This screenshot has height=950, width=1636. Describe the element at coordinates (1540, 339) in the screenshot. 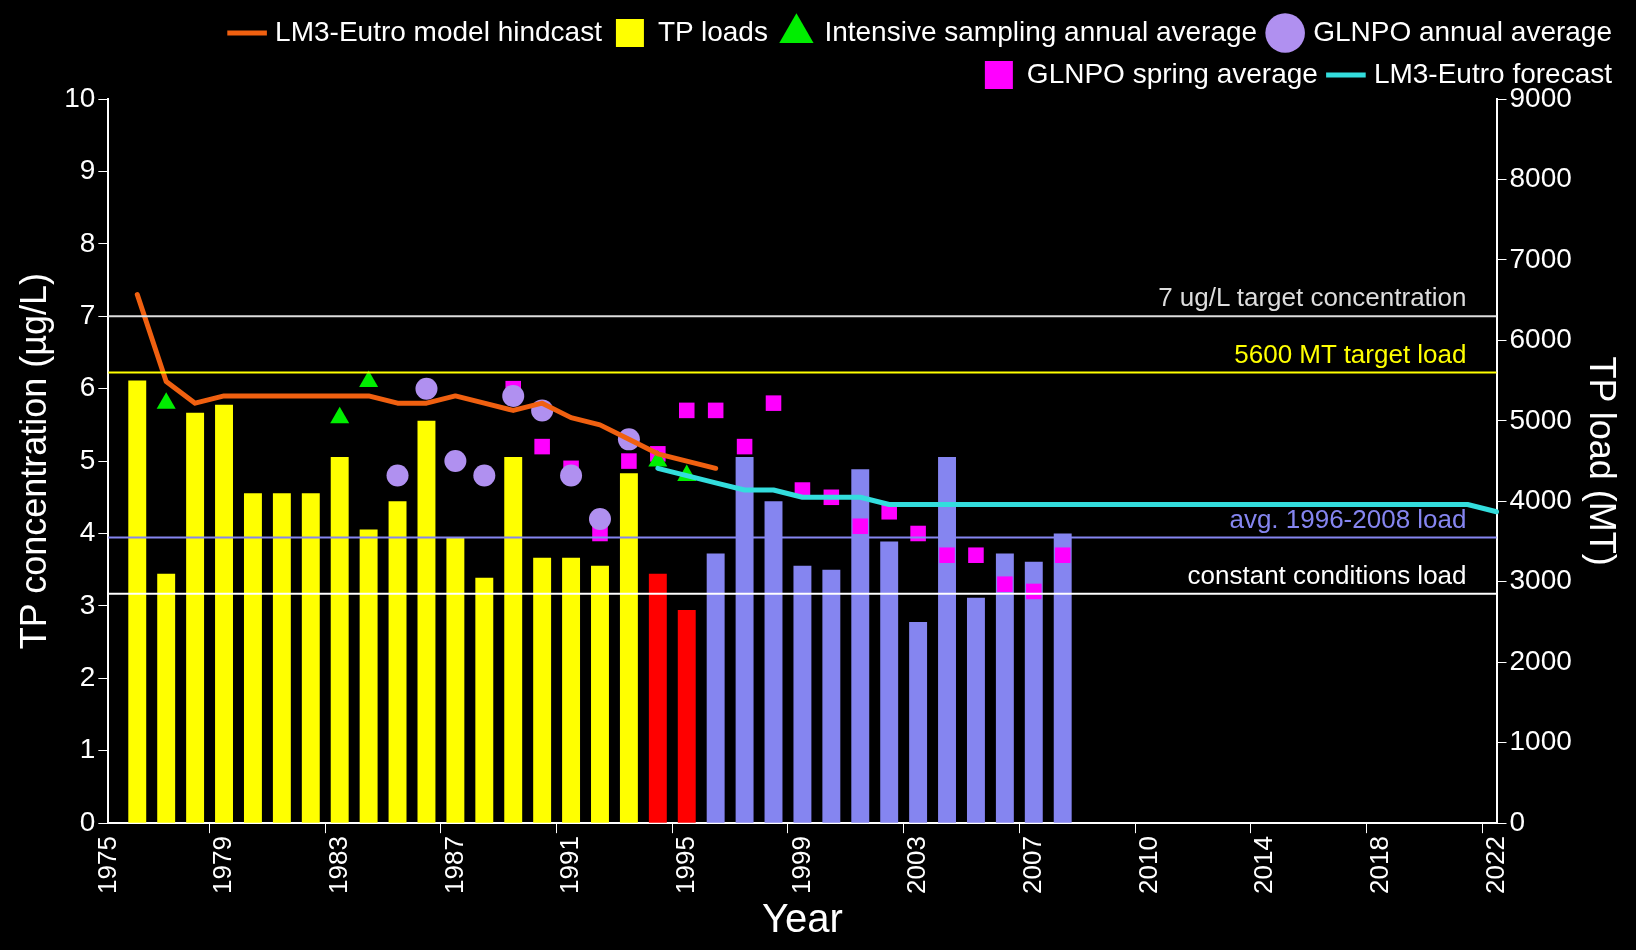

I see `y2-tick-label: 6000` at that location.